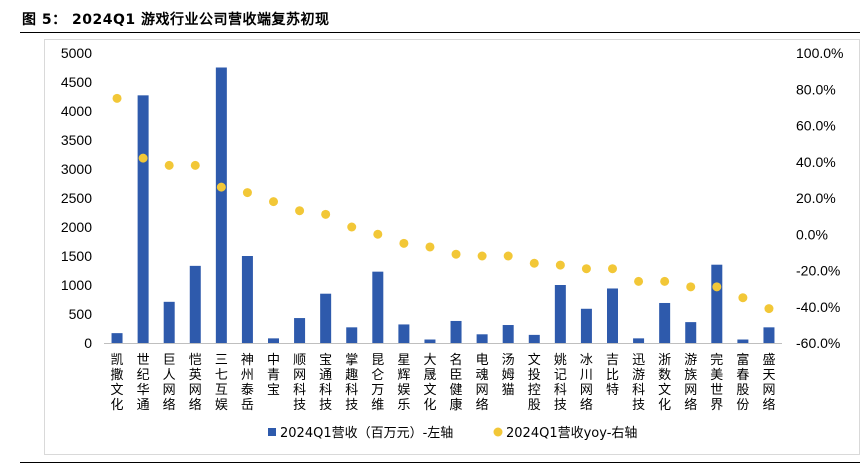 The height and width of the screenshot is (467, 861). I want to click on category-label: 吉比特, so click(612, 375).